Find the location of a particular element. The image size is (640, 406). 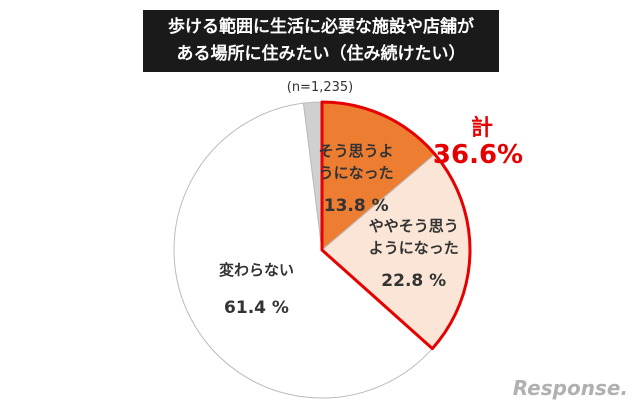

value-label: 22.8 % is located at coordinates (414, 281).